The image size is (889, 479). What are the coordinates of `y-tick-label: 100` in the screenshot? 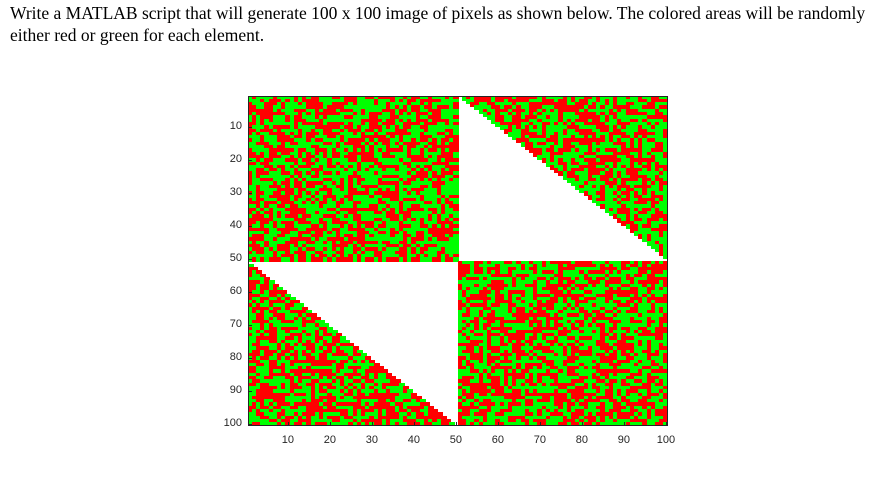 It's located at (232, 423).